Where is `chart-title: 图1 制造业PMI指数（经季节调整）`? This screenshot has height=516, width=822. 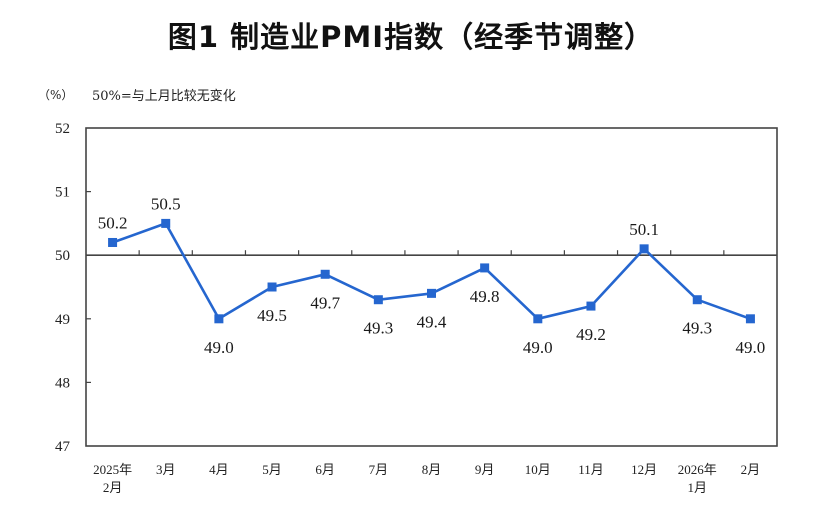
chart-title: 图1 制造业PMI指数（经季节调整） is located at coordinates (411, 37).